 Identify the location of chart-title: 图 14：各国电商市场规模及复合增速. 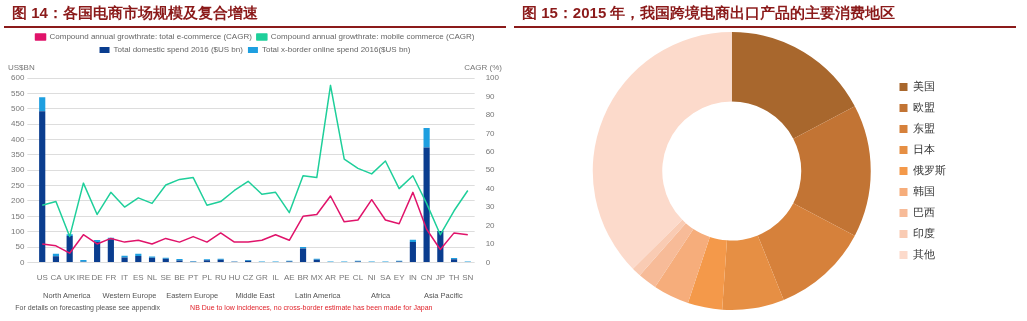
(255, 14).